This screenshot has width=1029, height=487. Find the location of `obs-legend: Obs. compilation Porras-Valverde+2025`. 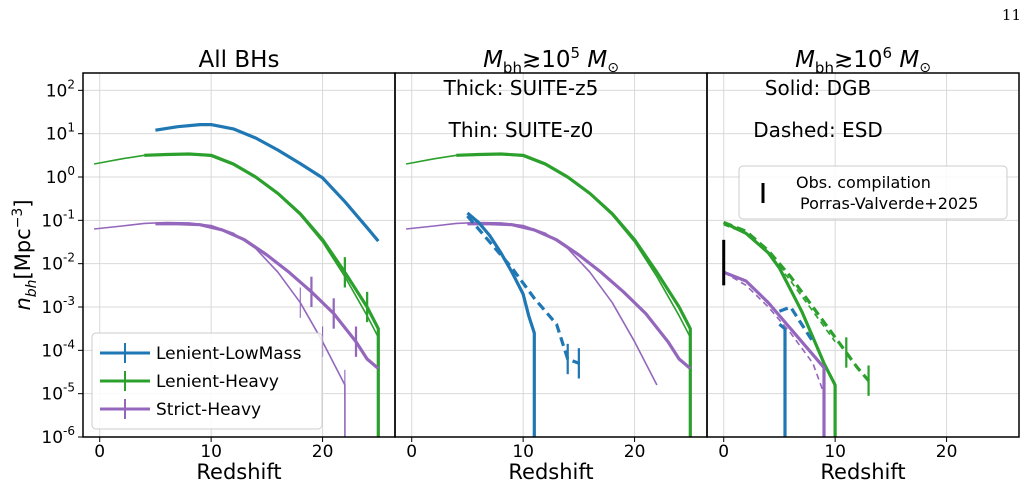

obs-legend: Obs. compilation Porras-Valverde+2025 is located at coordinates (873, 192).